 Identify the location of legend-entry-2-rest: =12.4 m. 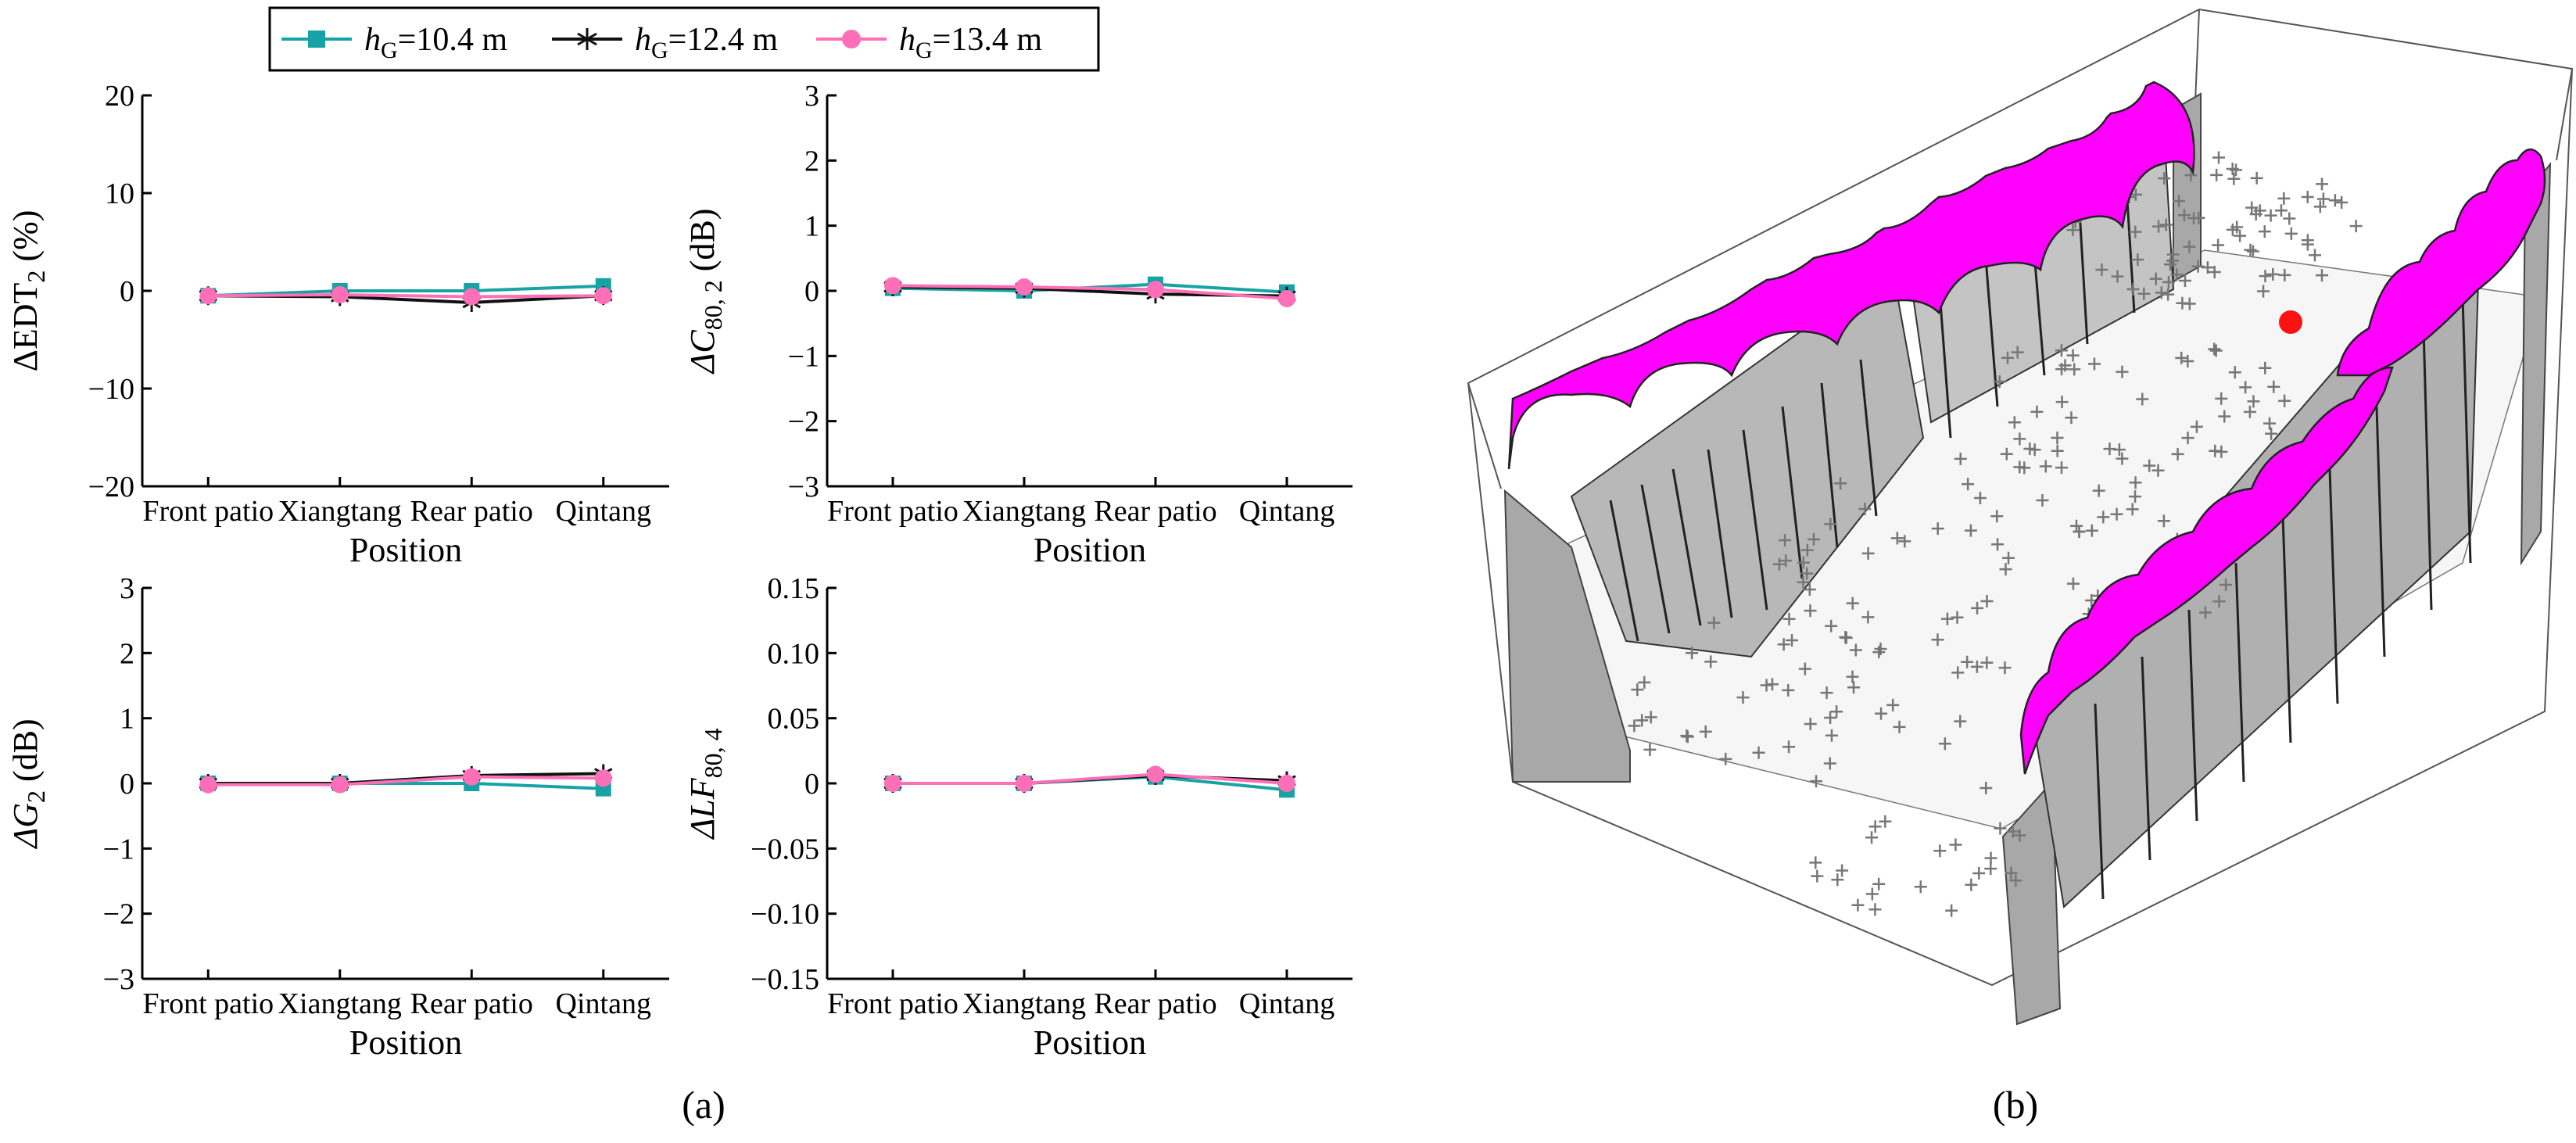
(723, 40).